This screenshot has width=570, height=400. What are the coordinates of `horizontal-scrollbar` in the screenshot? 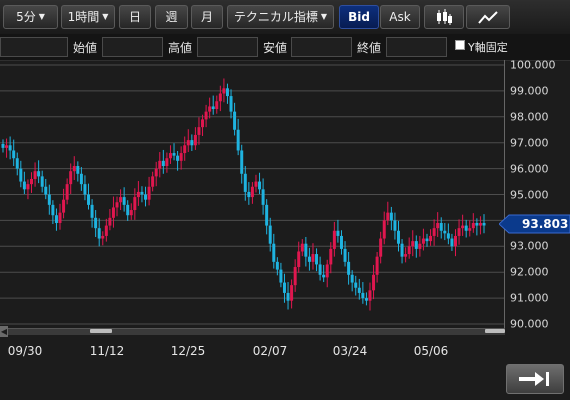 It's located at (252, 331).